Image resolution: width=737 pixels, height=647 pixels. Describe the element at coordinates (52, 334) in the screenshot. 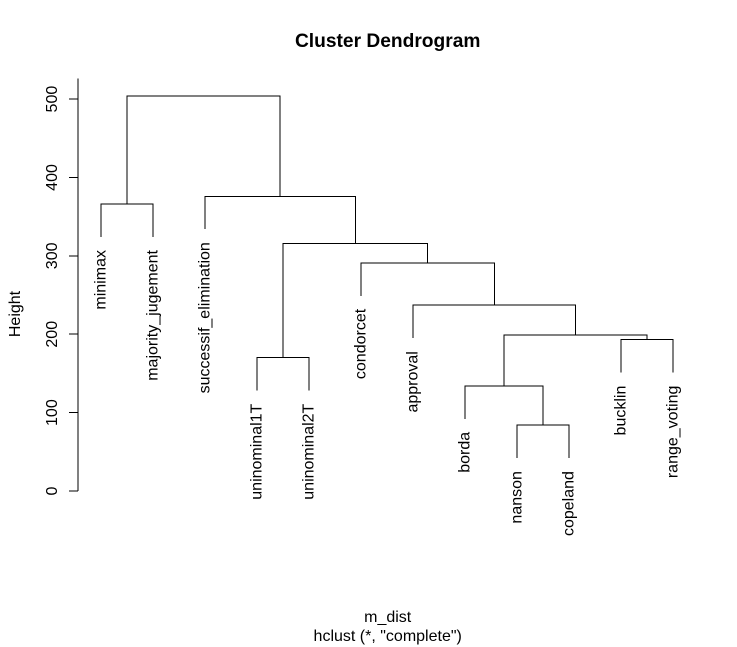

I see `y-tick-label: 200` at that location.